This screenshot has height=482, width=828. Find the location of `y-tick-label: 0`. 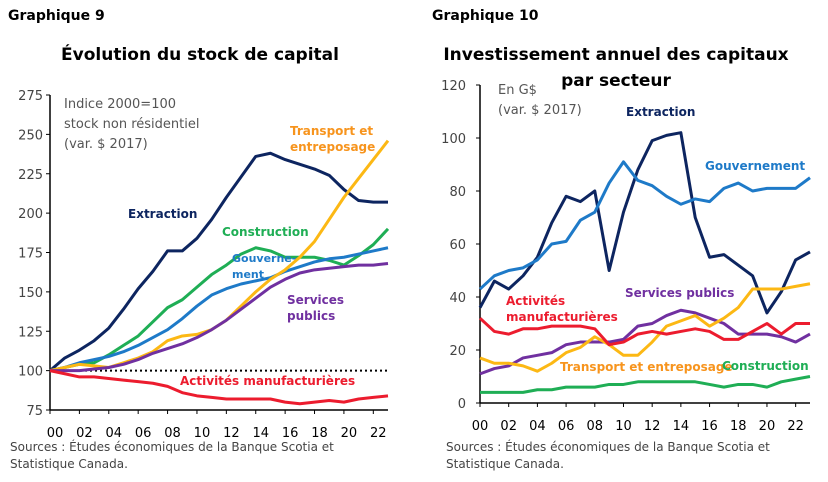

y-tick-label: 0 is located at coordinates (462, 404).